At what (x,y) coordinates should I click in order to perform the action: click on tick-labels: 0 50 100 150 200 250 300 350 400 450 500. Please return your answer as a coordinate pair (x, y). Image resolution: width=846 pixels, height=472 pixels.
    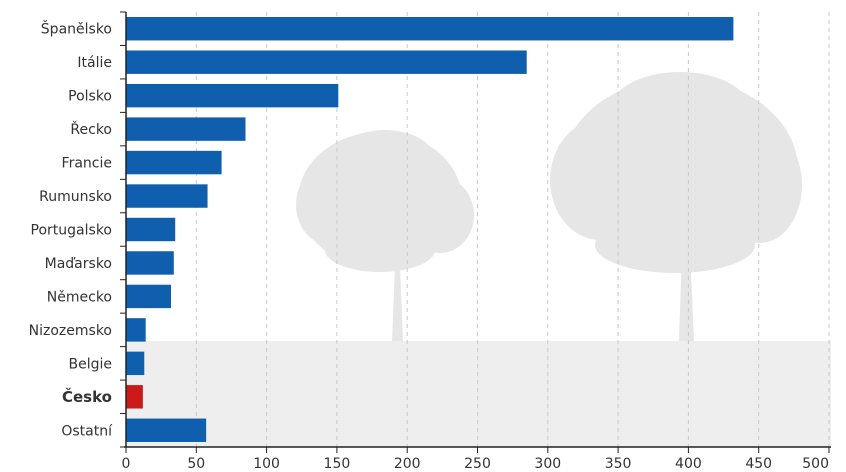
    Looking at the image, I should click on (475, 464).